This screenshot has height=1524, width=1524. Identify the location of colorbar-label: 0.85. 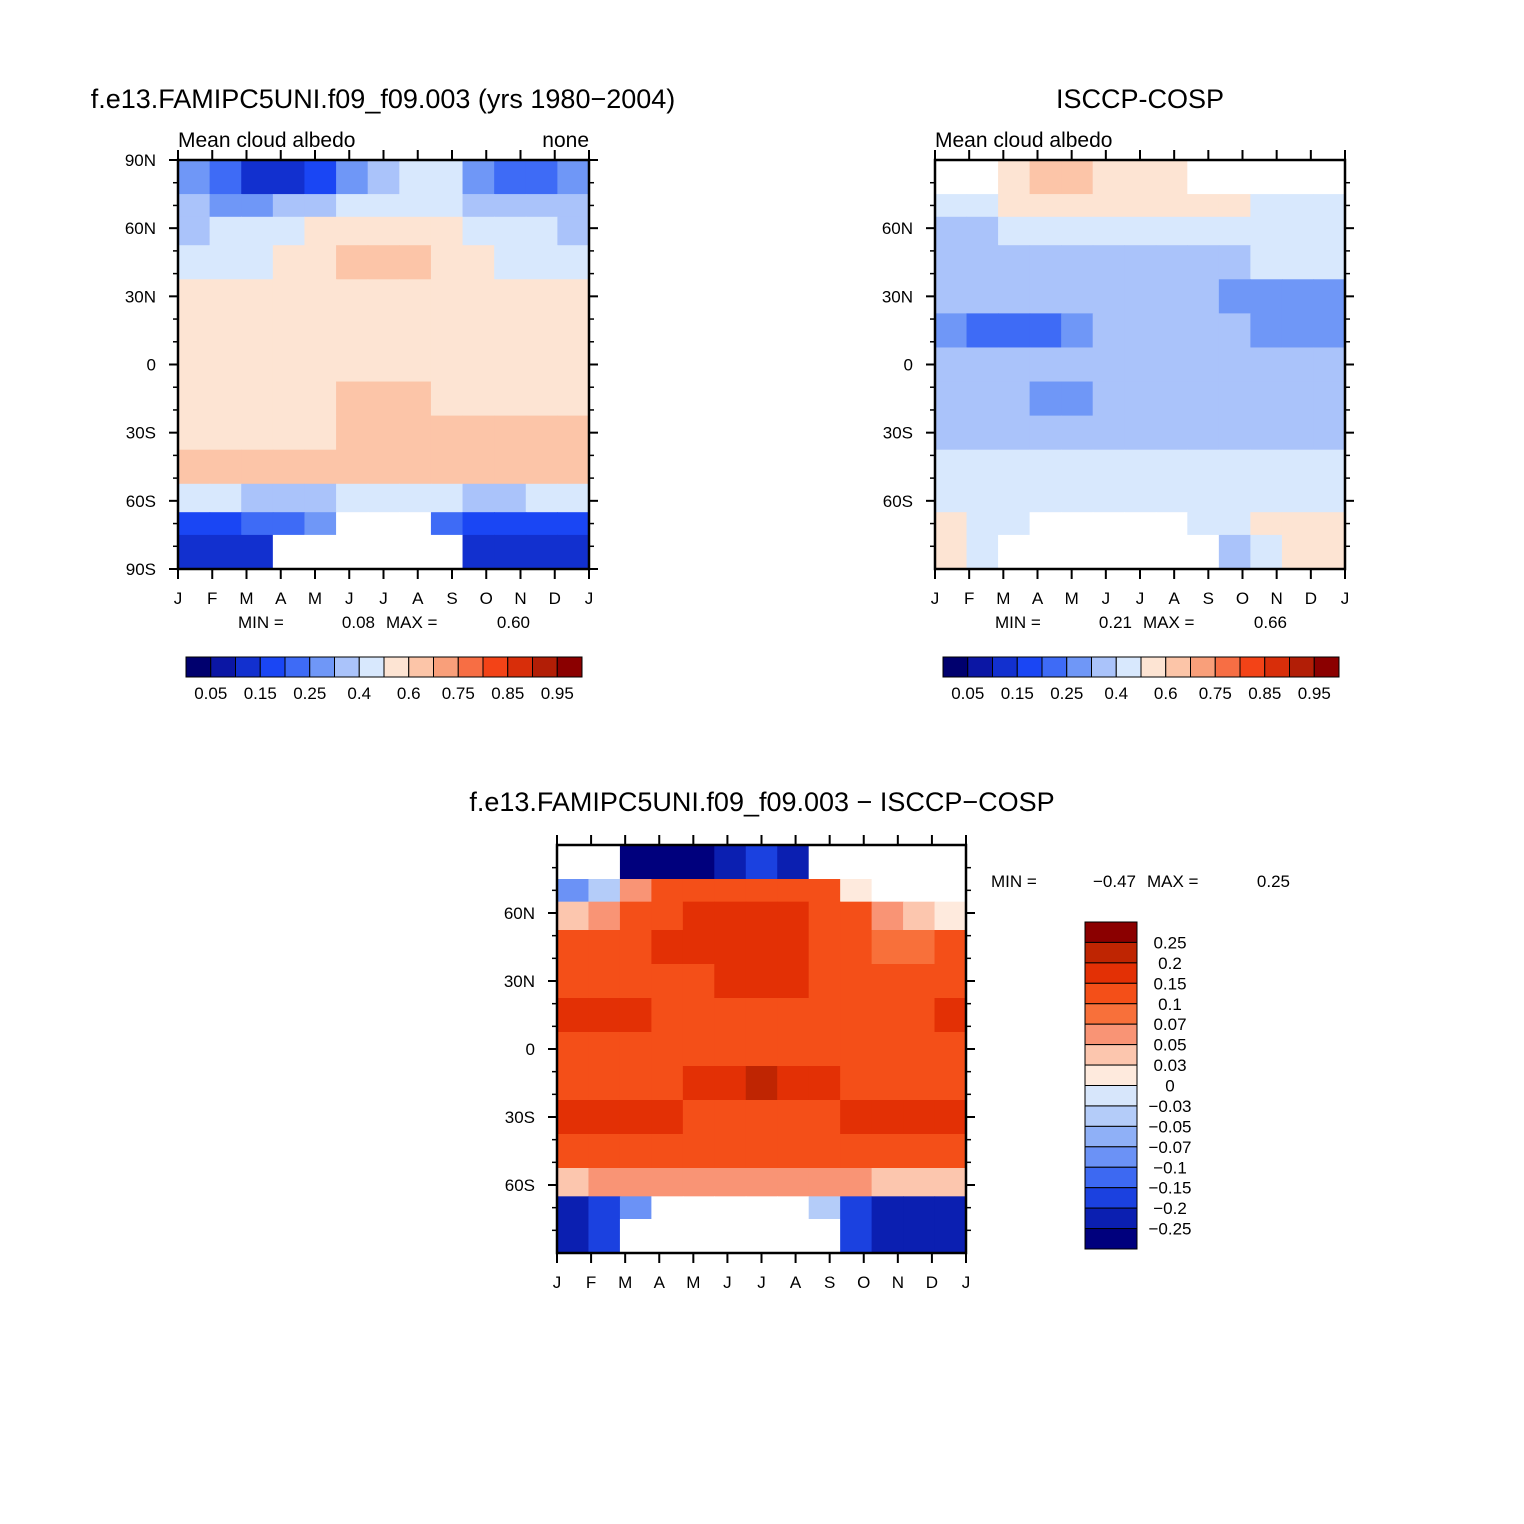
(507, 693).